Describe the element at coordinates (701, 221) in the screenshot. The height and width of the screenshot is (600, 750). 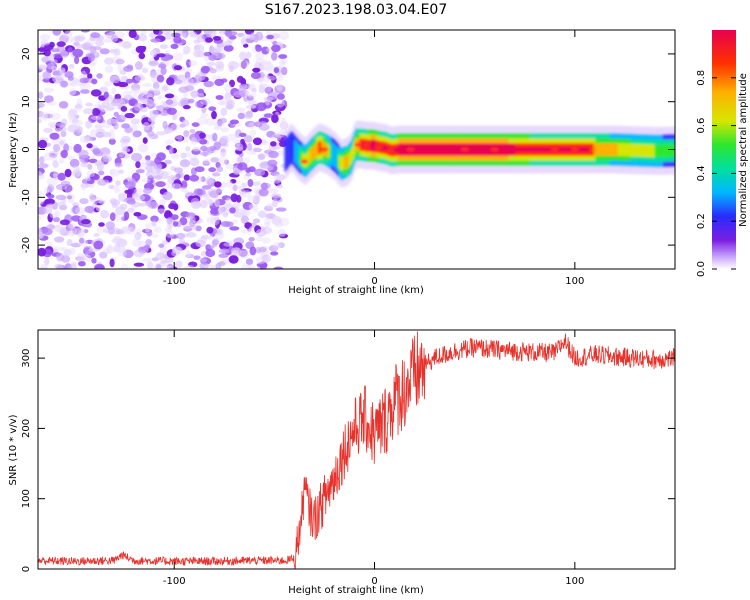
I see `colorbar-tick-label: 0.2` at that location.